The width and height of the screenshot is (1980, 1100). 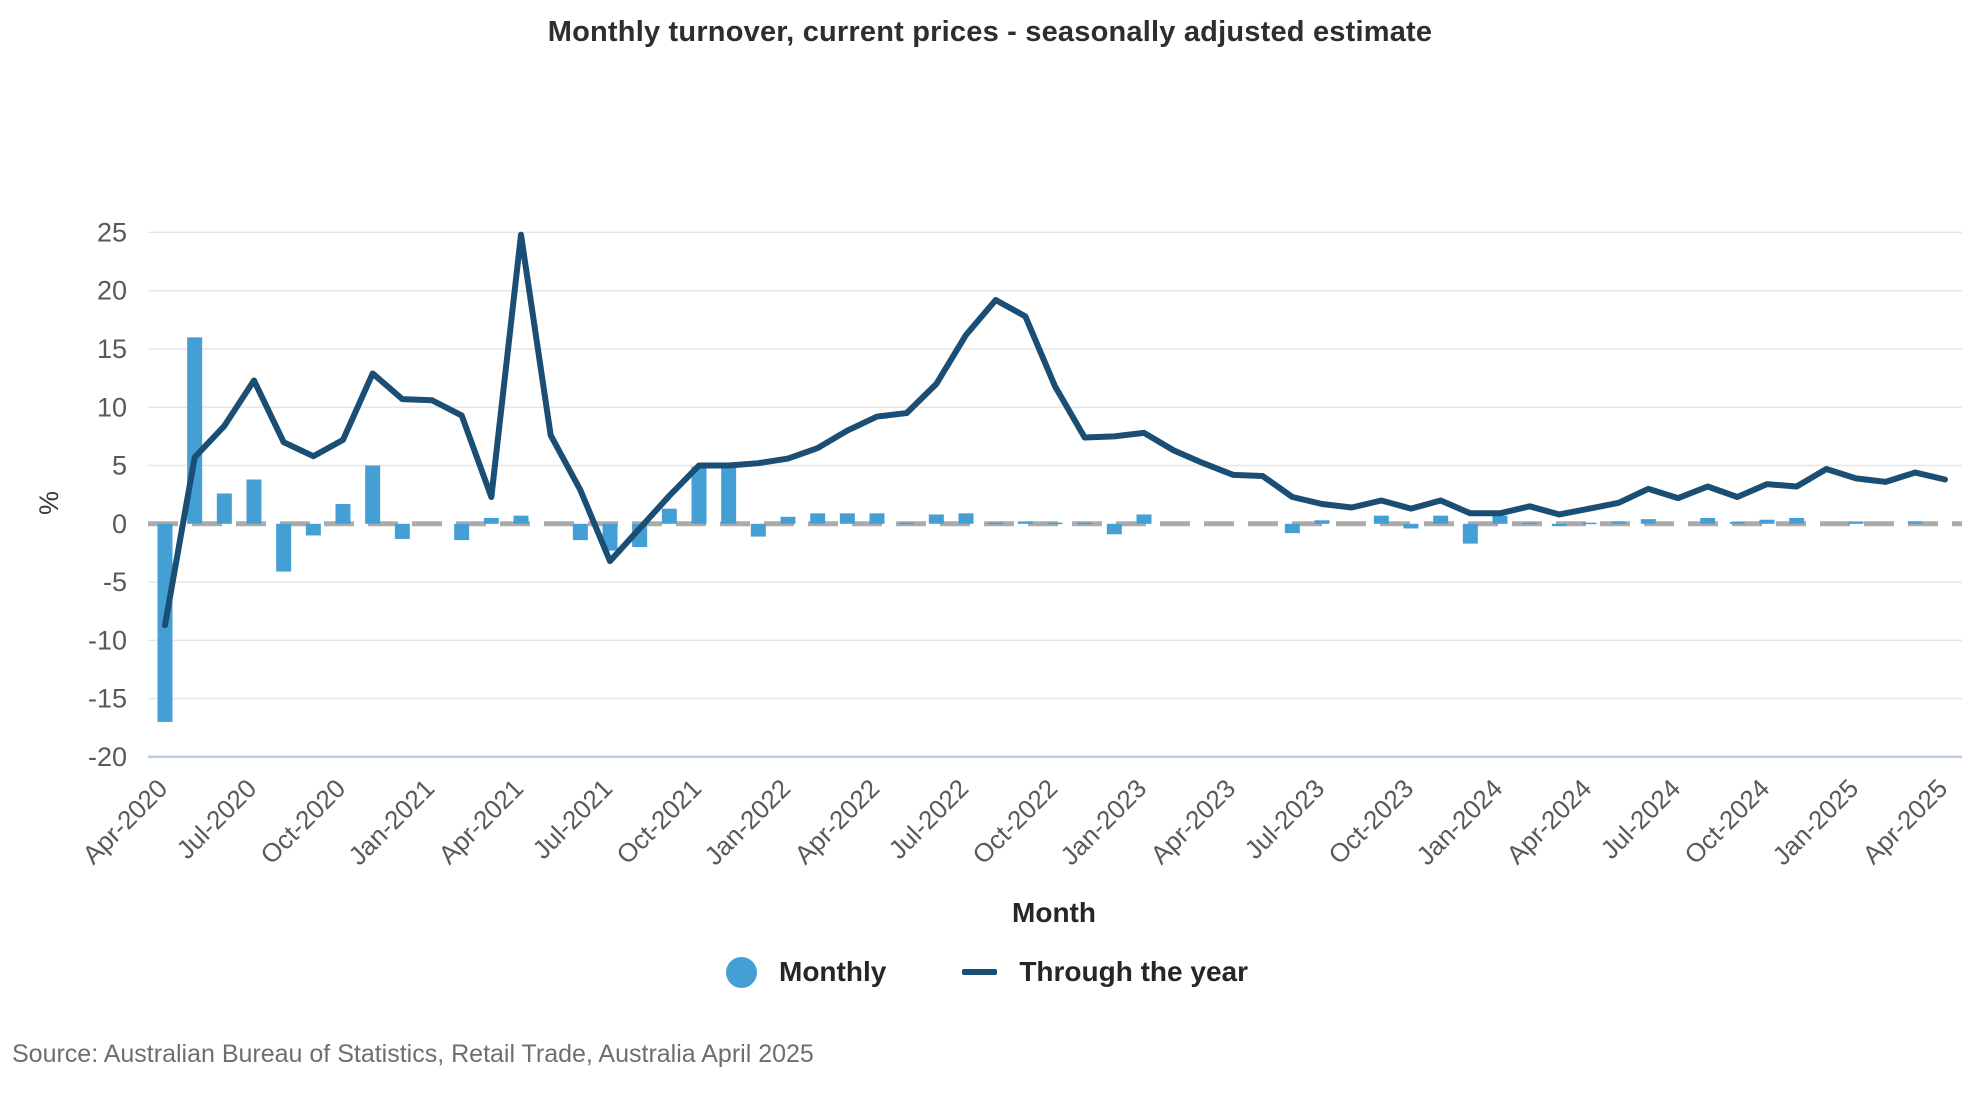 I want to click on y-tick-label: -20, so click(x=107, y=757).